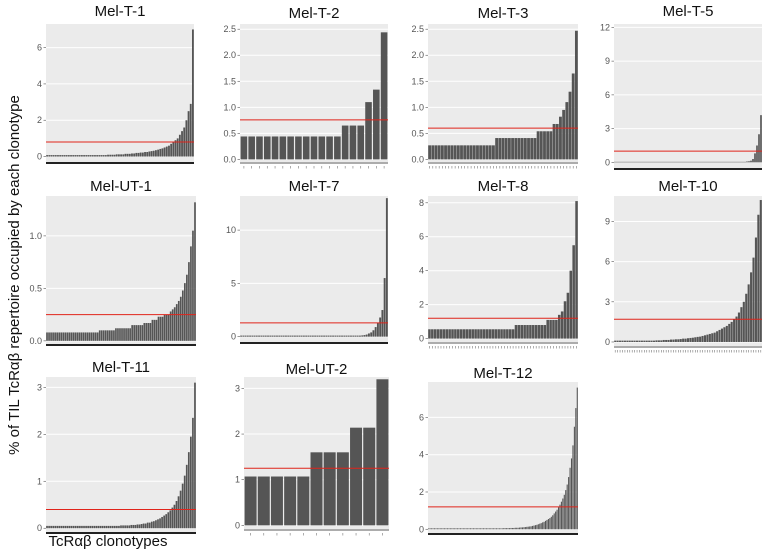 The height and width of the screenshot is (551, 763). Describe the element at coordinates (417, 29) in the screenshot. I see `y-tick-label: 2.5` at that location.